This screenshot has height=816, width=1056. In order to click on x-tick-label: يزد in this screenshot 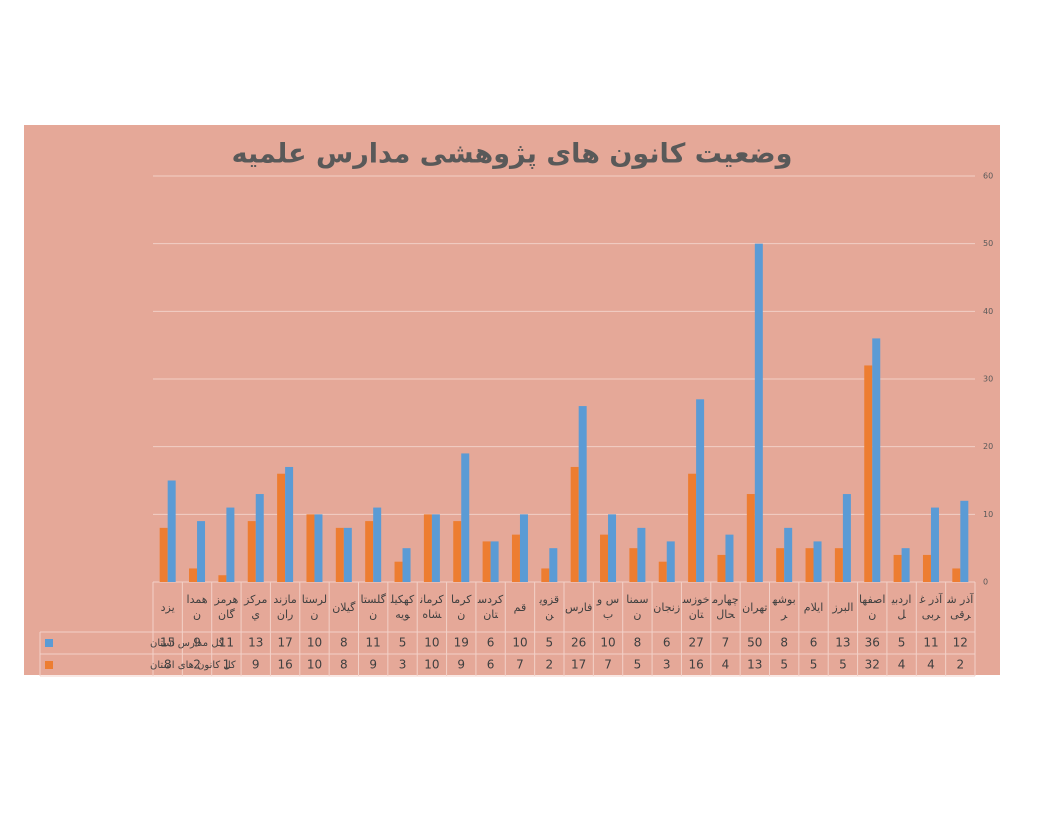, I will do `click(167, 607)`.